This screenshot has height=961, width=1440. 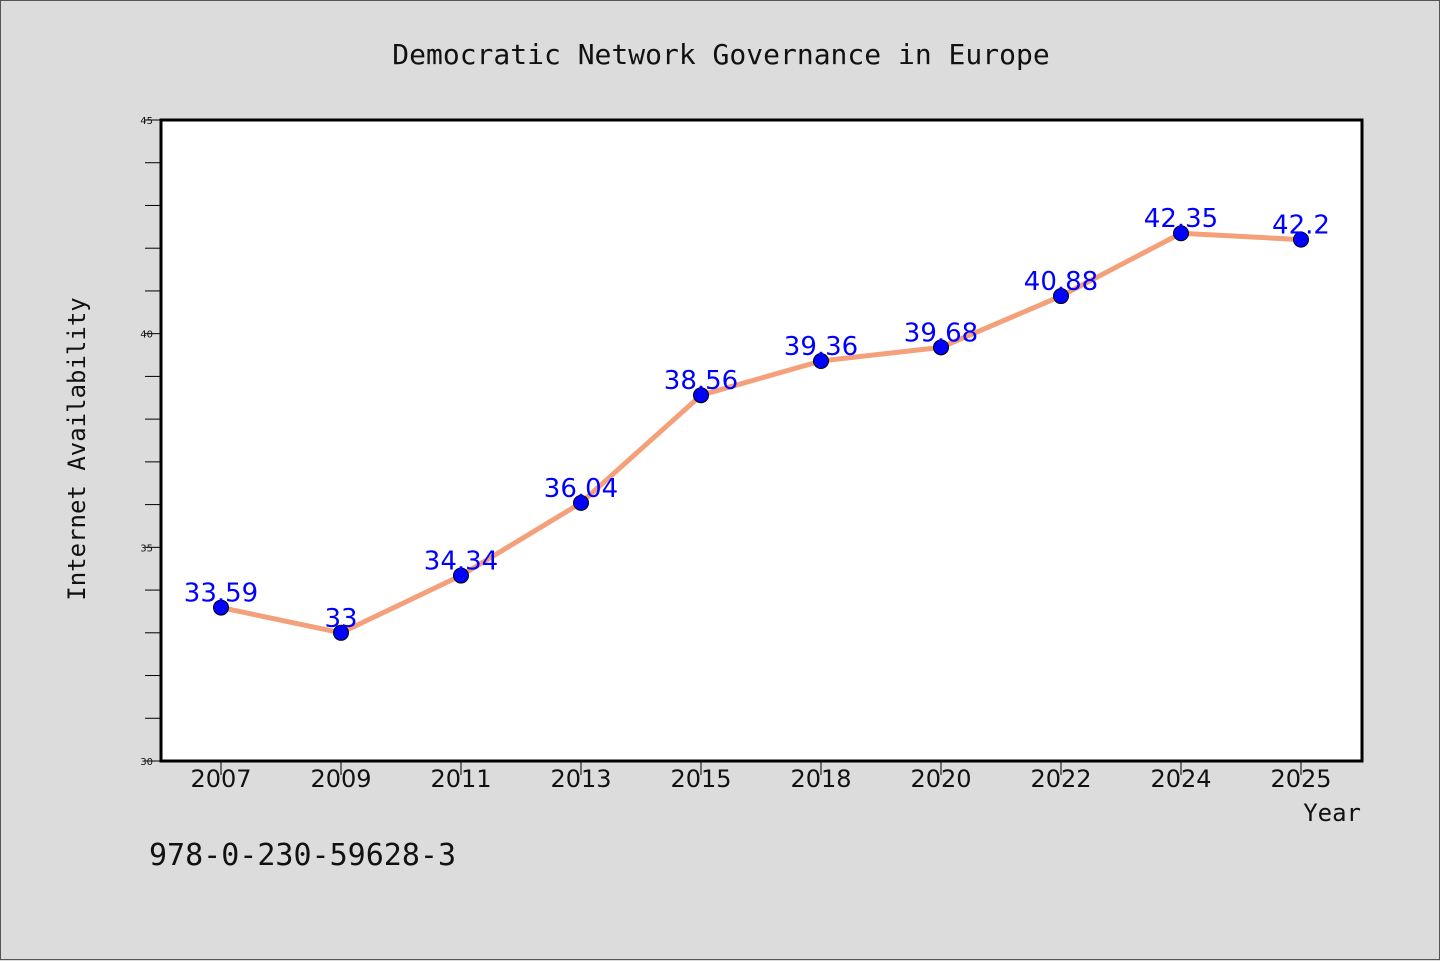 I want to click on y-tick-label: 40, so click(x=146, y=335).